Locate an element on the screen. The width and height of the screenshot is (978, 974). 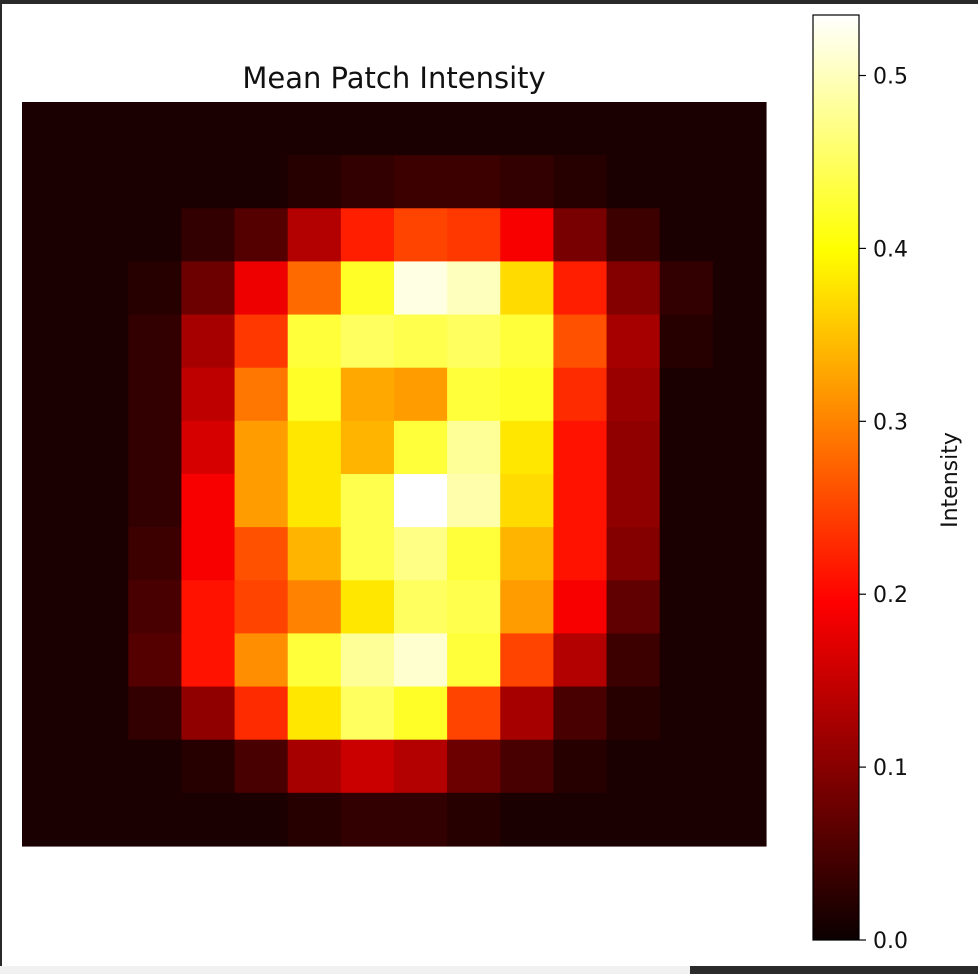
bottom-scroll-strip is located at coordinates (489, 970).